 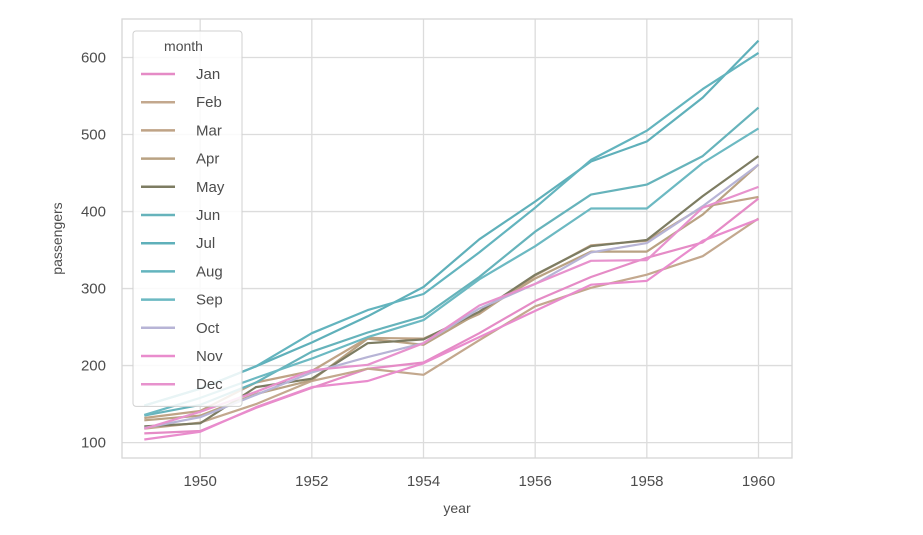 I want to click on y-tick-label: 600, so click(x=93, y=58).